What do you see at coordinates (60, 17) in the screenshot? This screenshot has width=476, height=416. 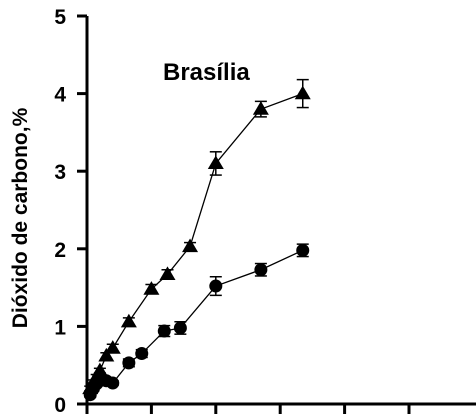 I see `y-tick-label-5: 5` at bounding box center [60, 17].